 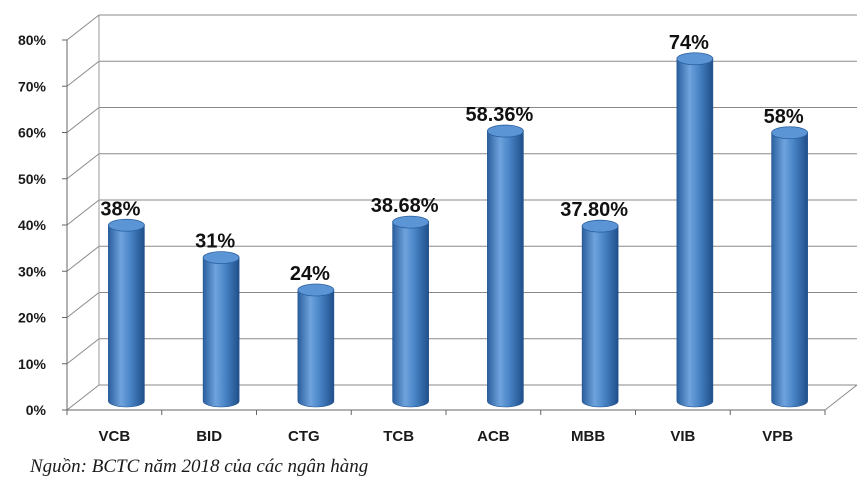 I want to click on x-category-label: BID, so click(x=209, y=436).